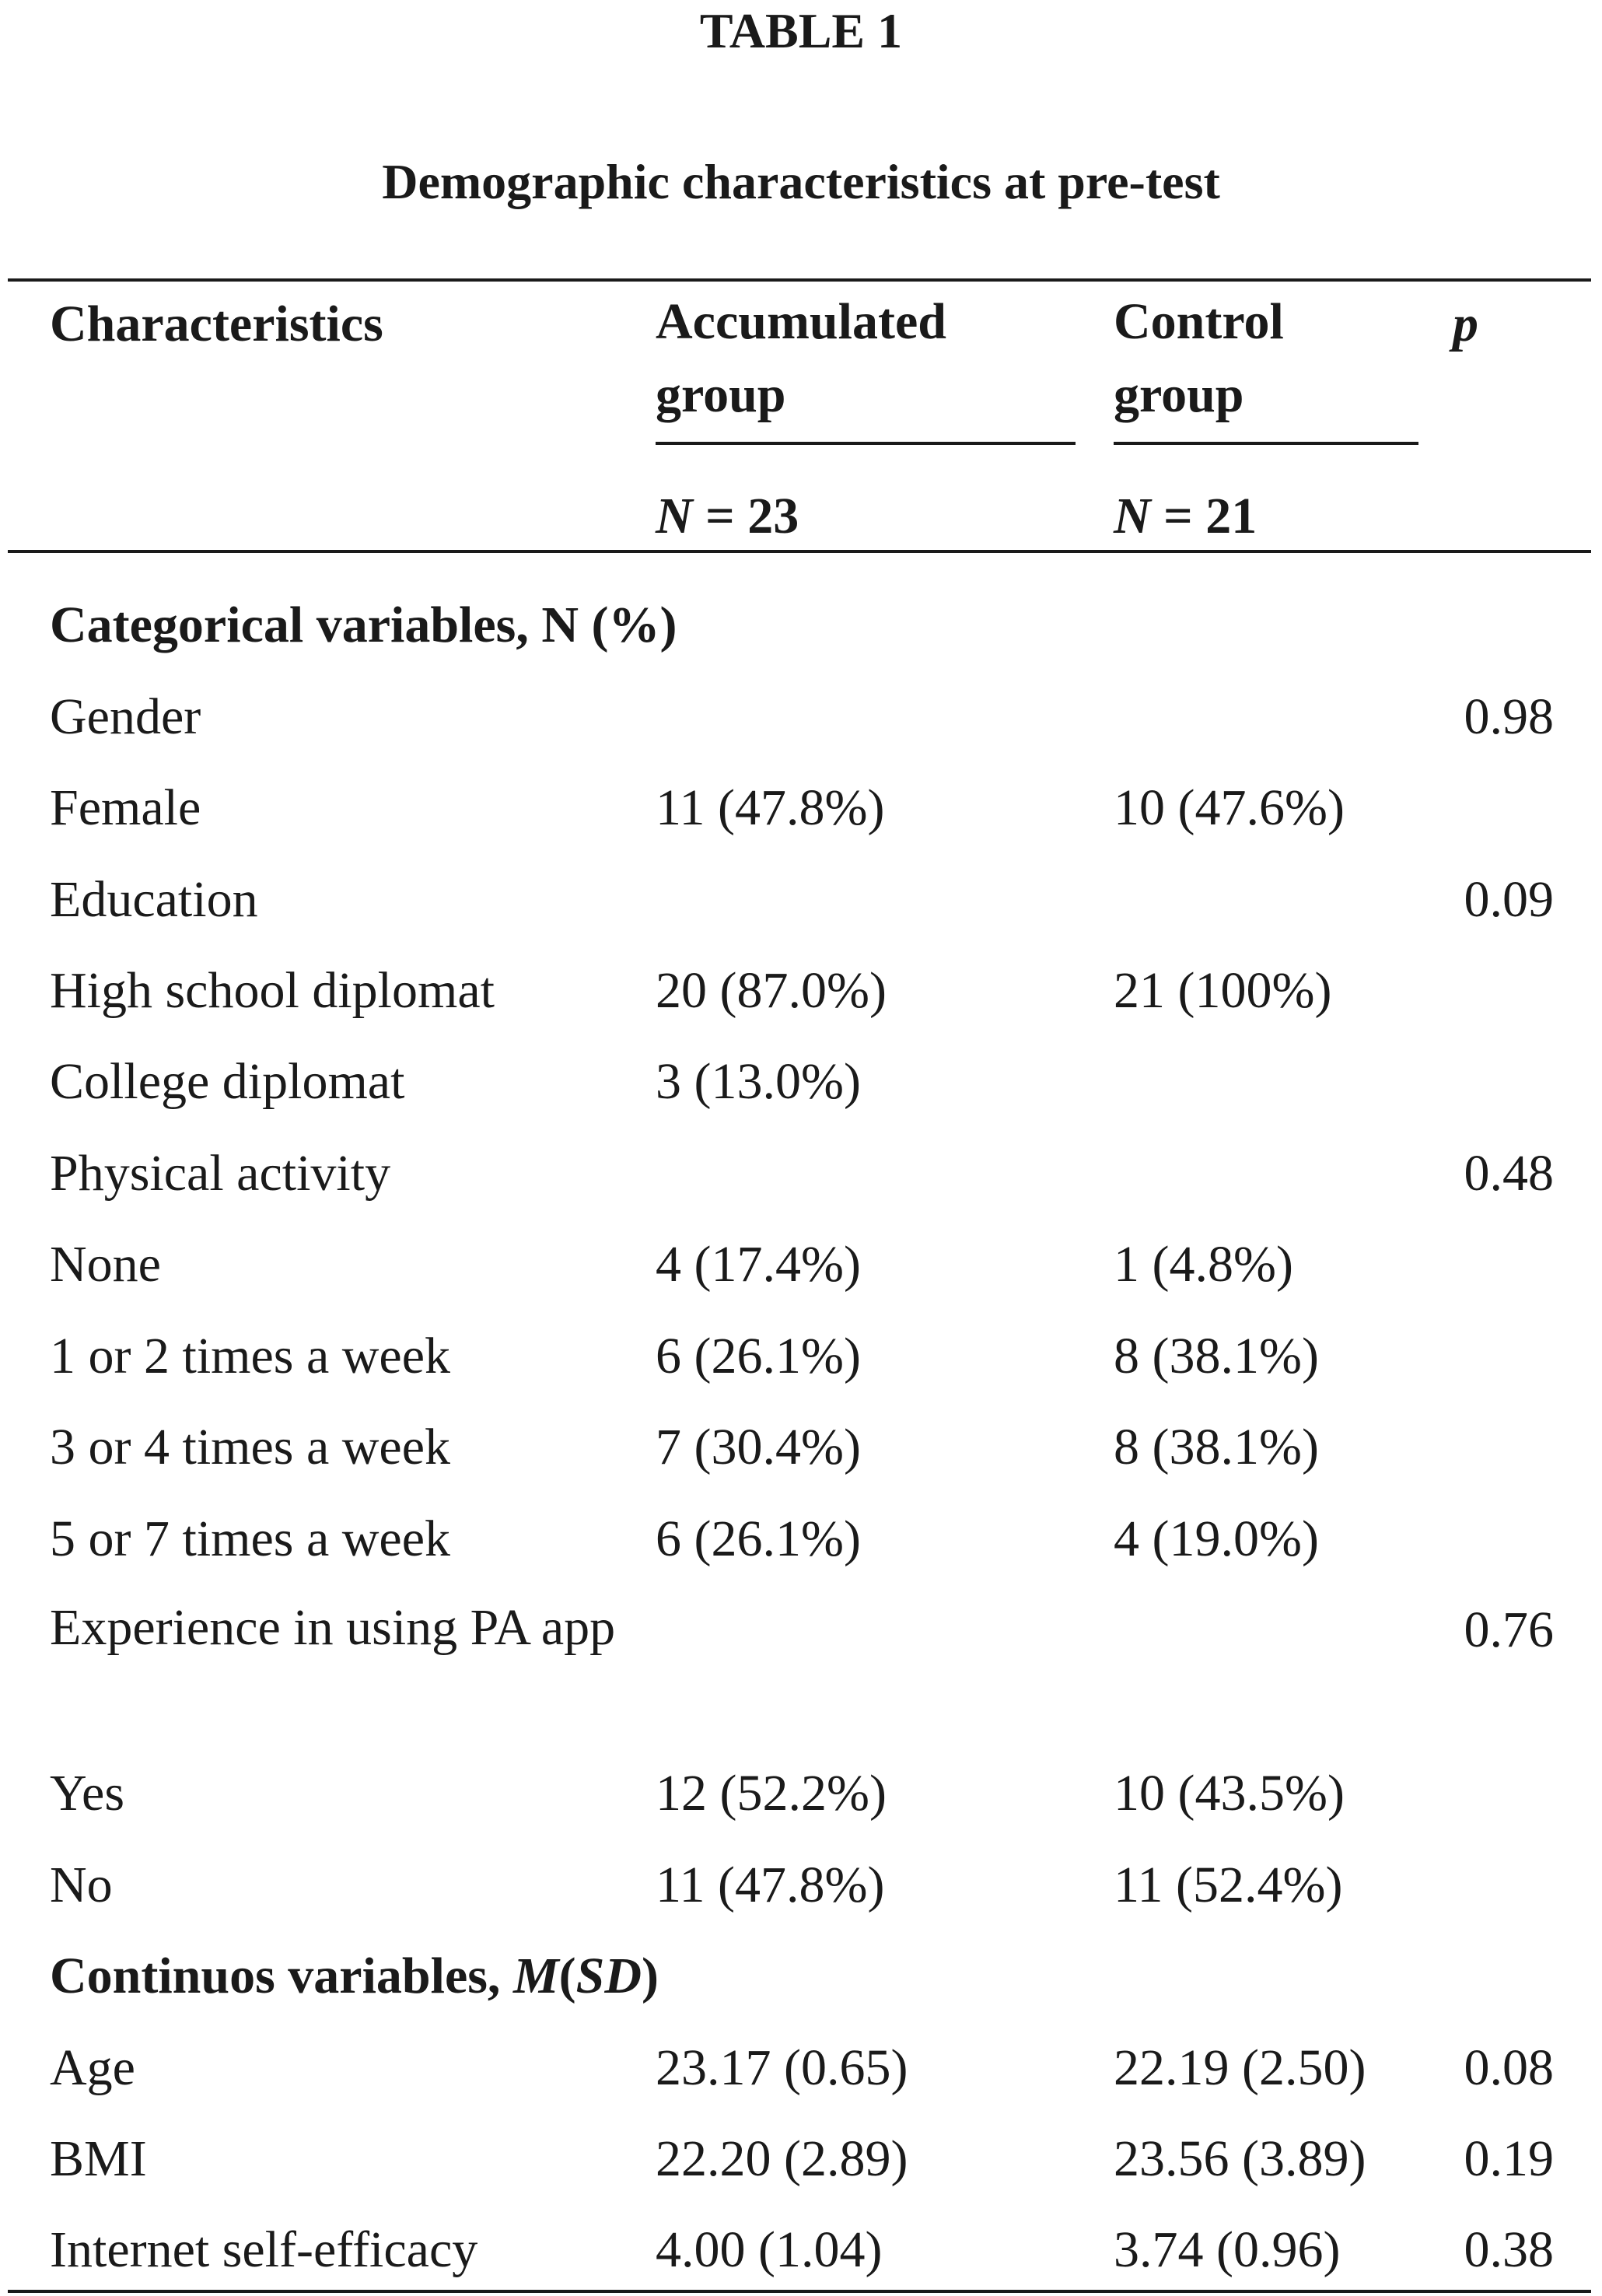  What do you see at coordinates (1199, 358) in the screenshot?
I see `header-control-group: Control group` at bounding box center [1199, 358].